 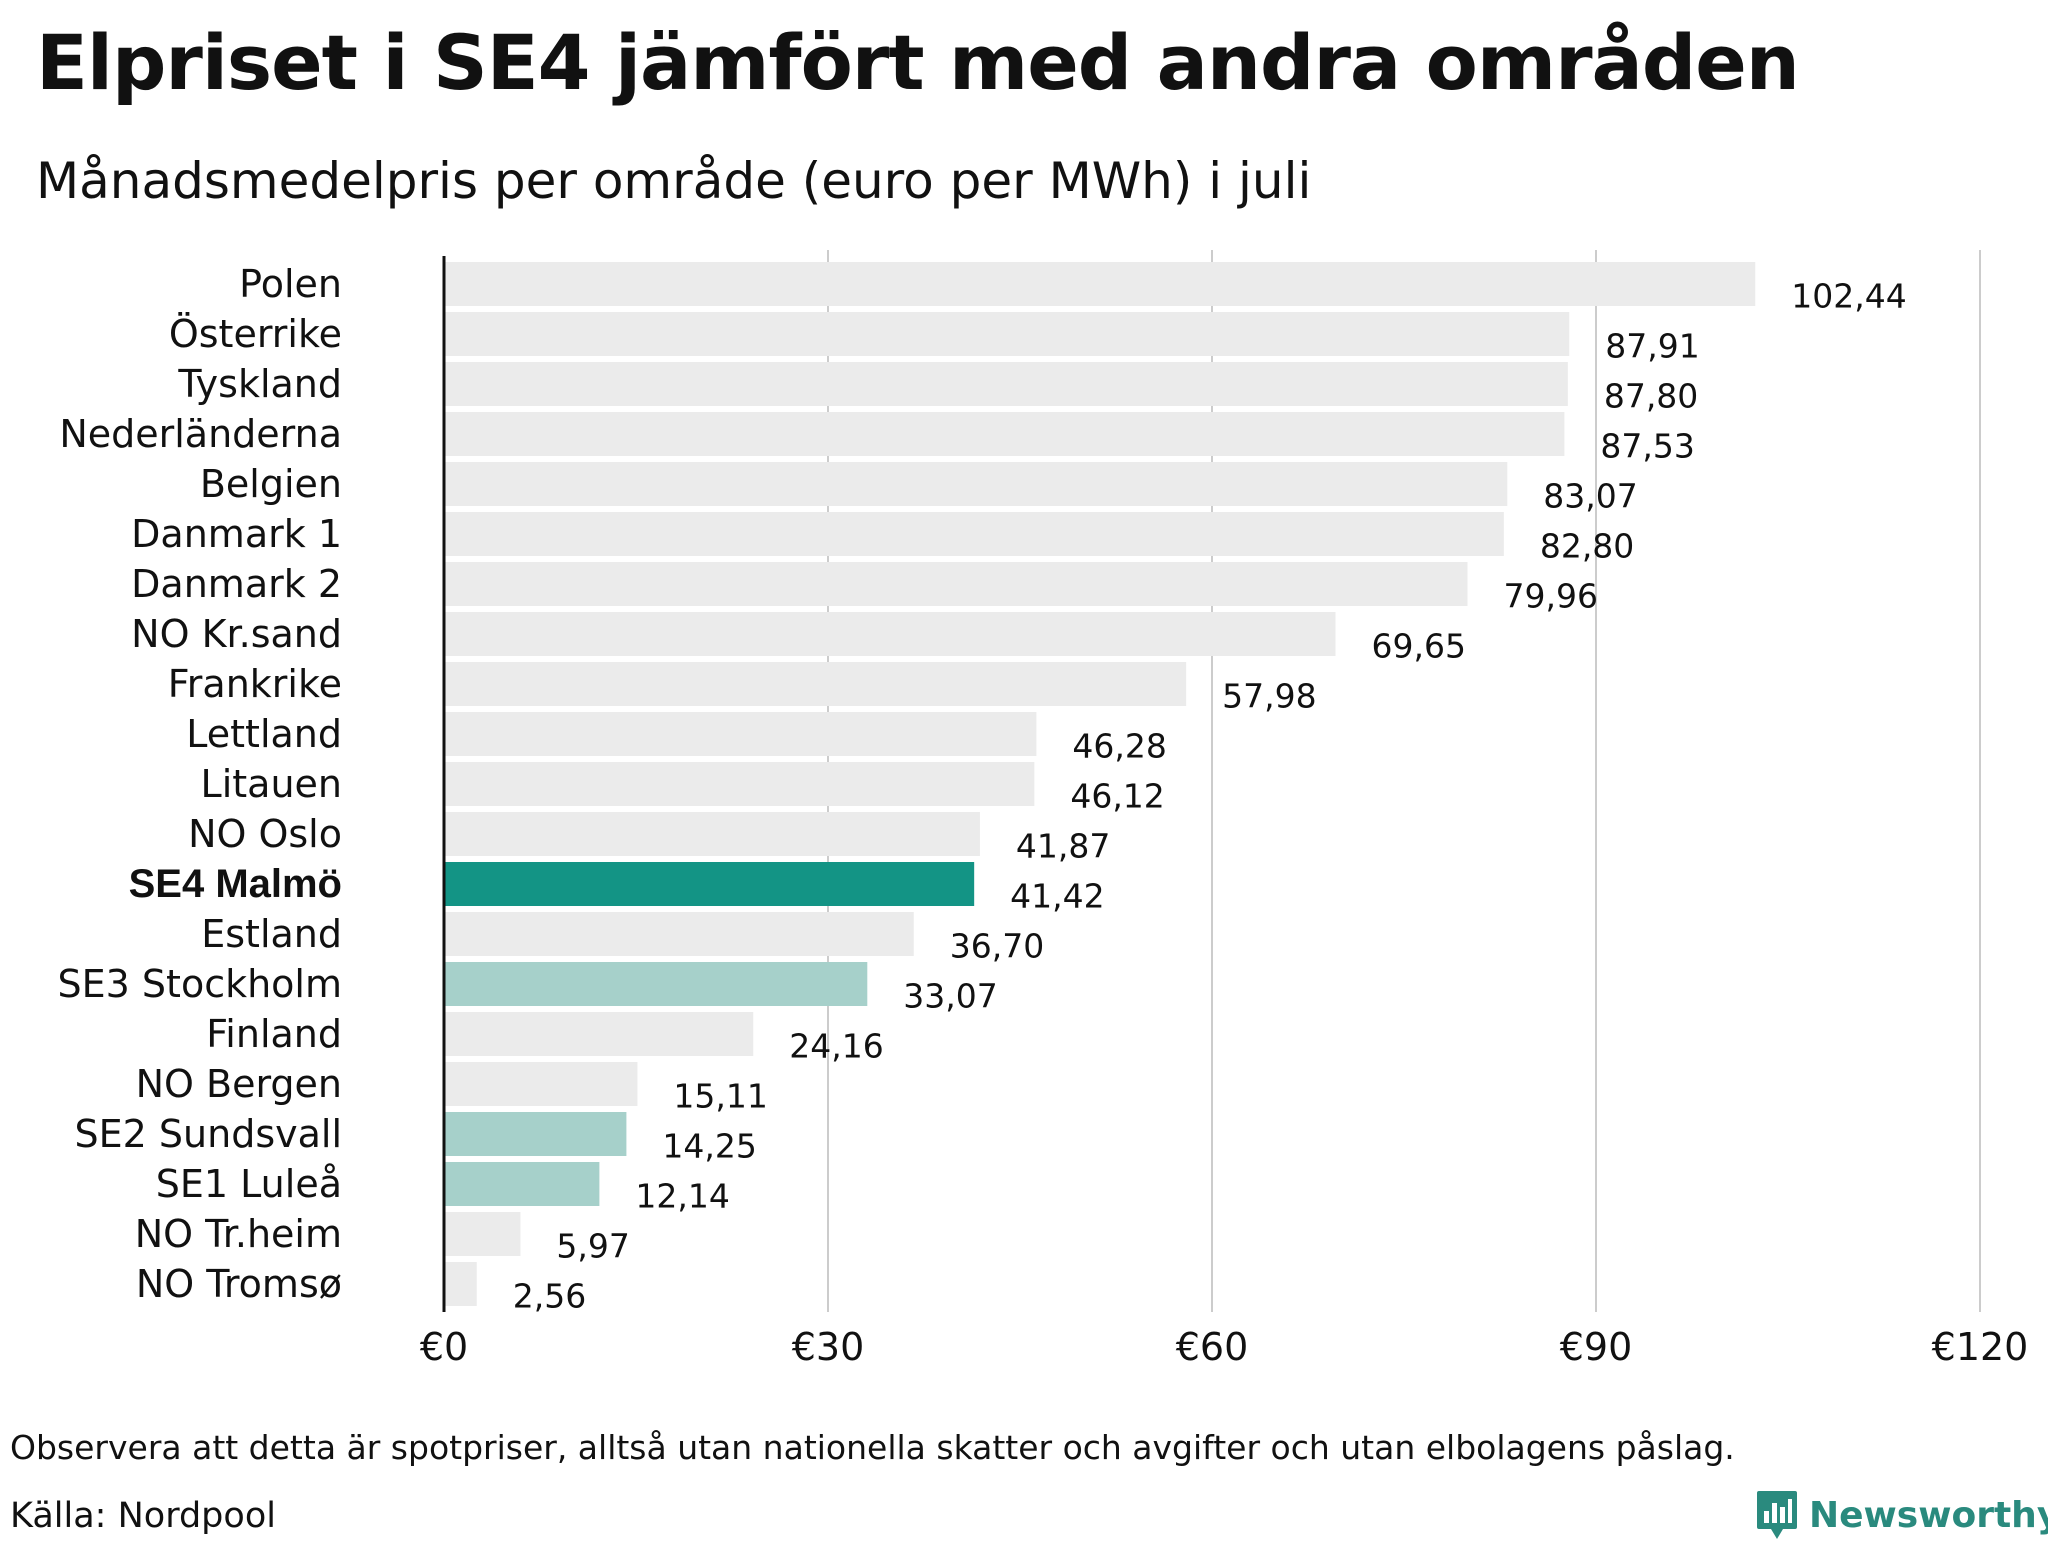 I want to click on category-label: Frankrike, so click(x=255, y=684).